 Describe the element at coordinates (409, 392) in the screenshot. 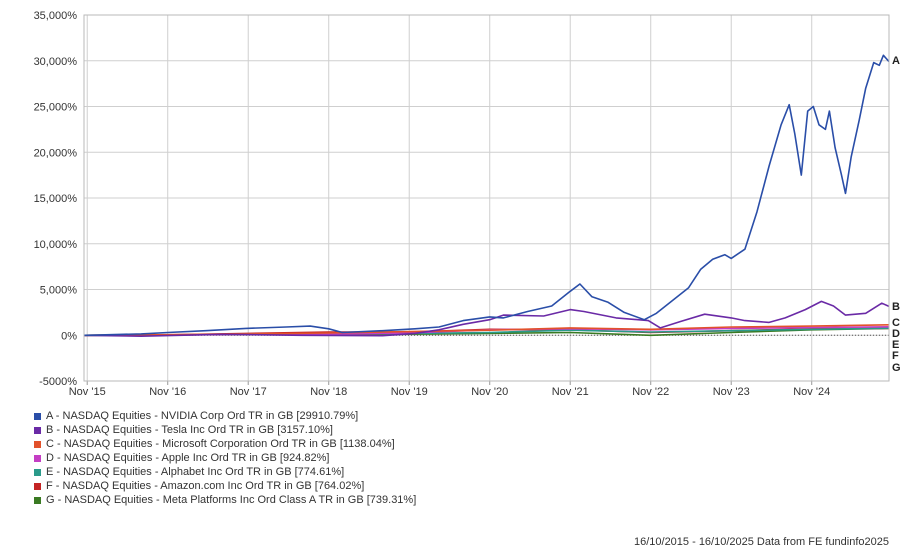

I see `x-tick-label: Nov '19` at that location.